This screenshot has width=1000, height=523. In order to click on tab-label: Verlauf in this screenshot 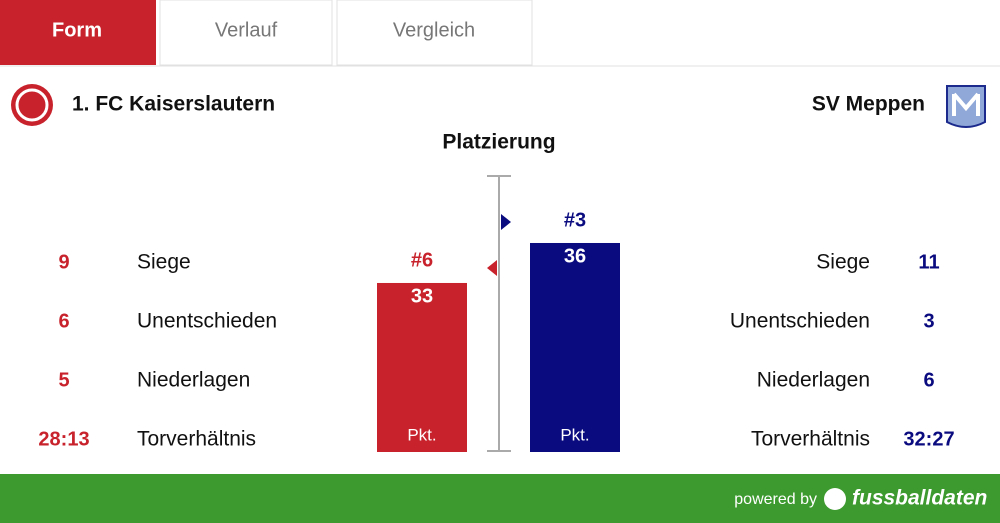, I will do `click(246, 30)`.